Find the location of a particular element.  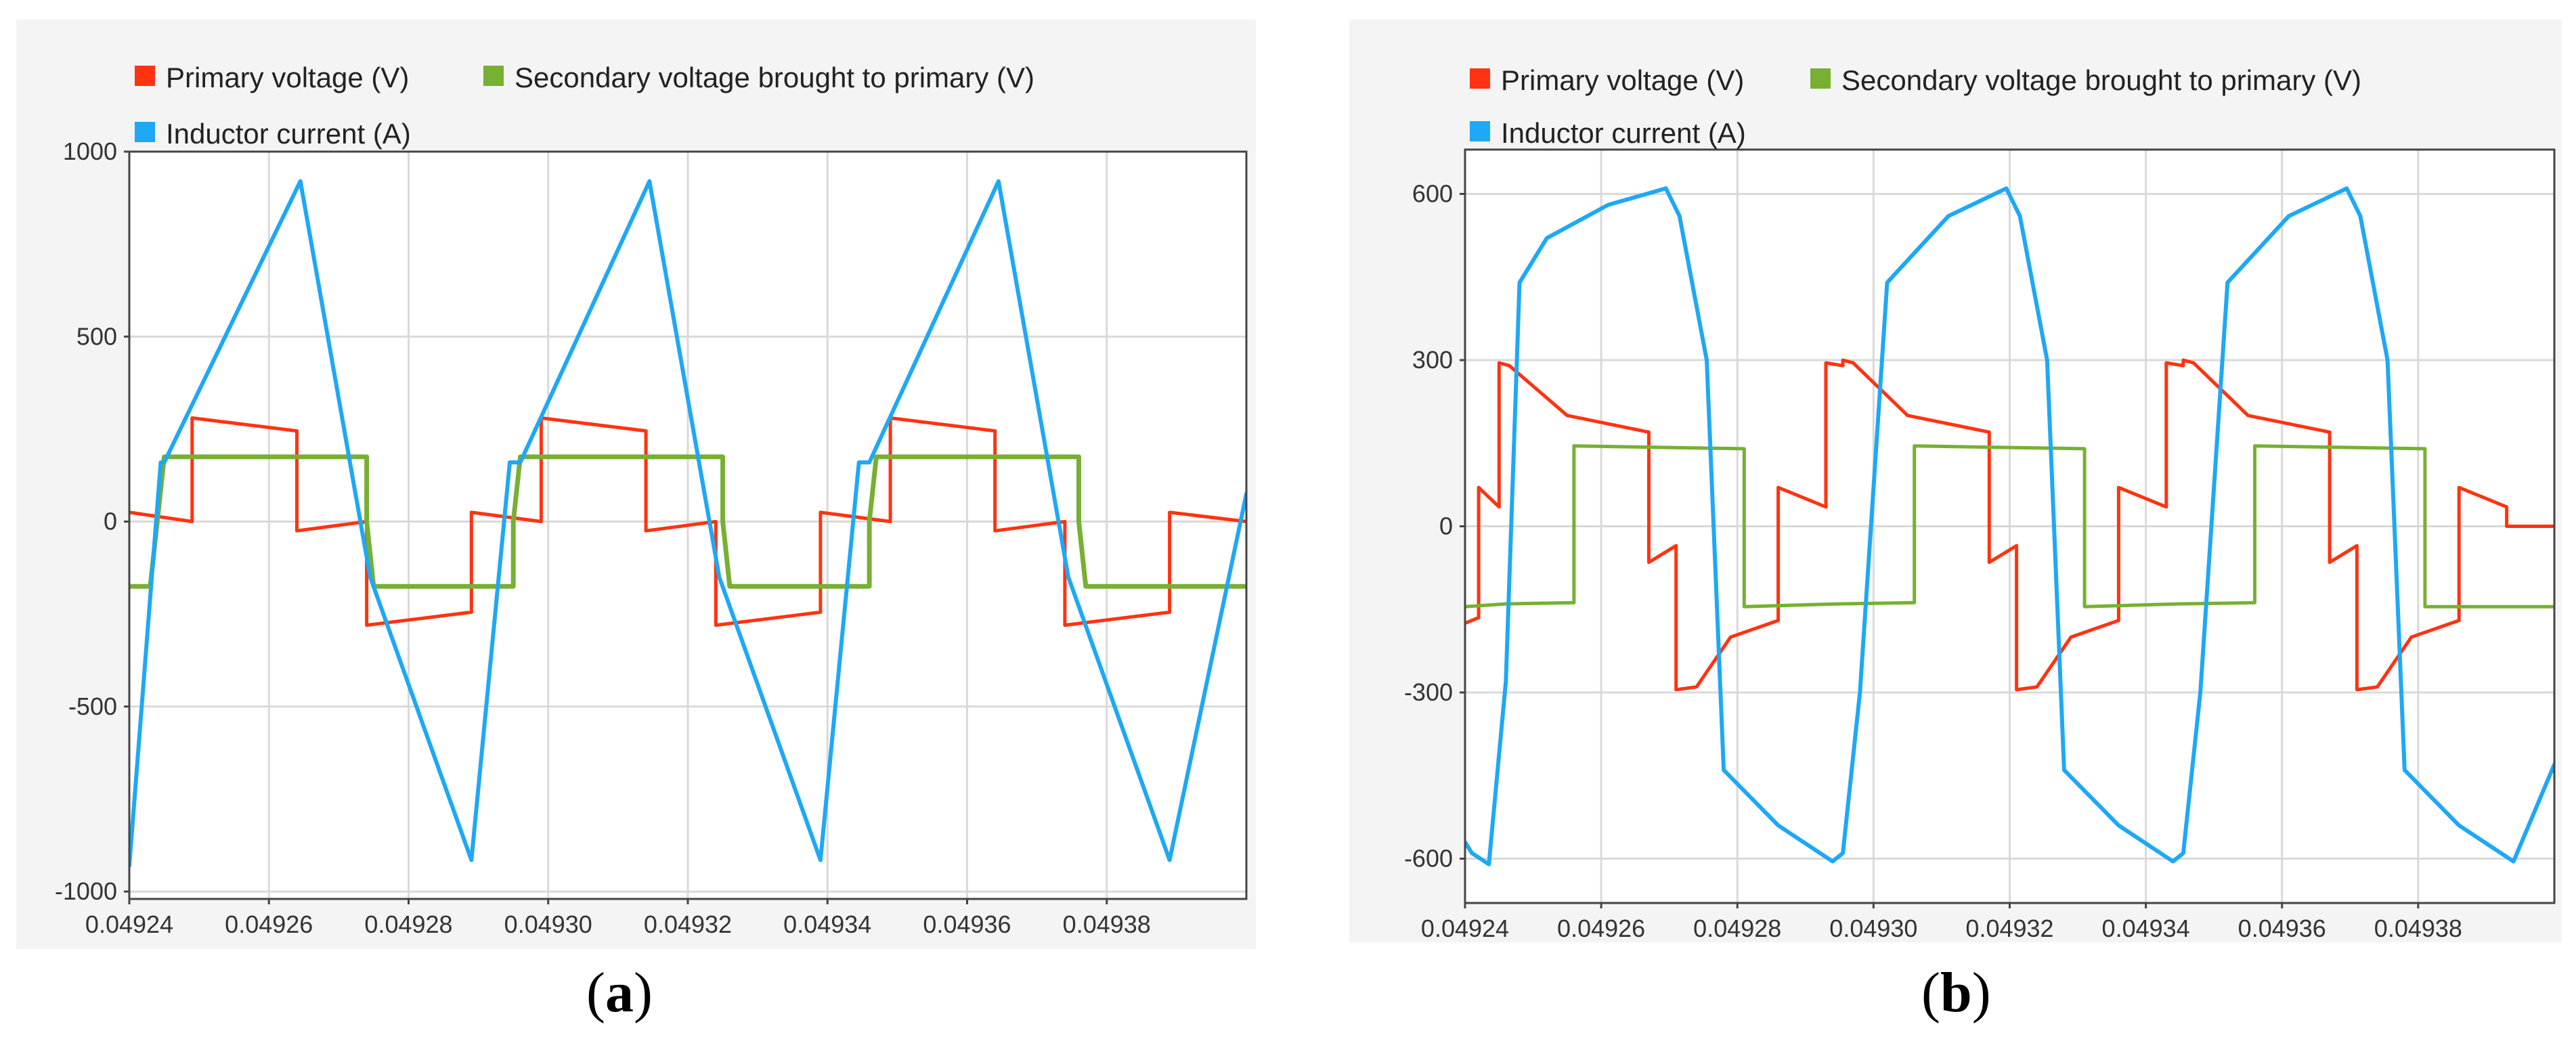

y-tick-label: -1000 is located at coordinates (86, 891).